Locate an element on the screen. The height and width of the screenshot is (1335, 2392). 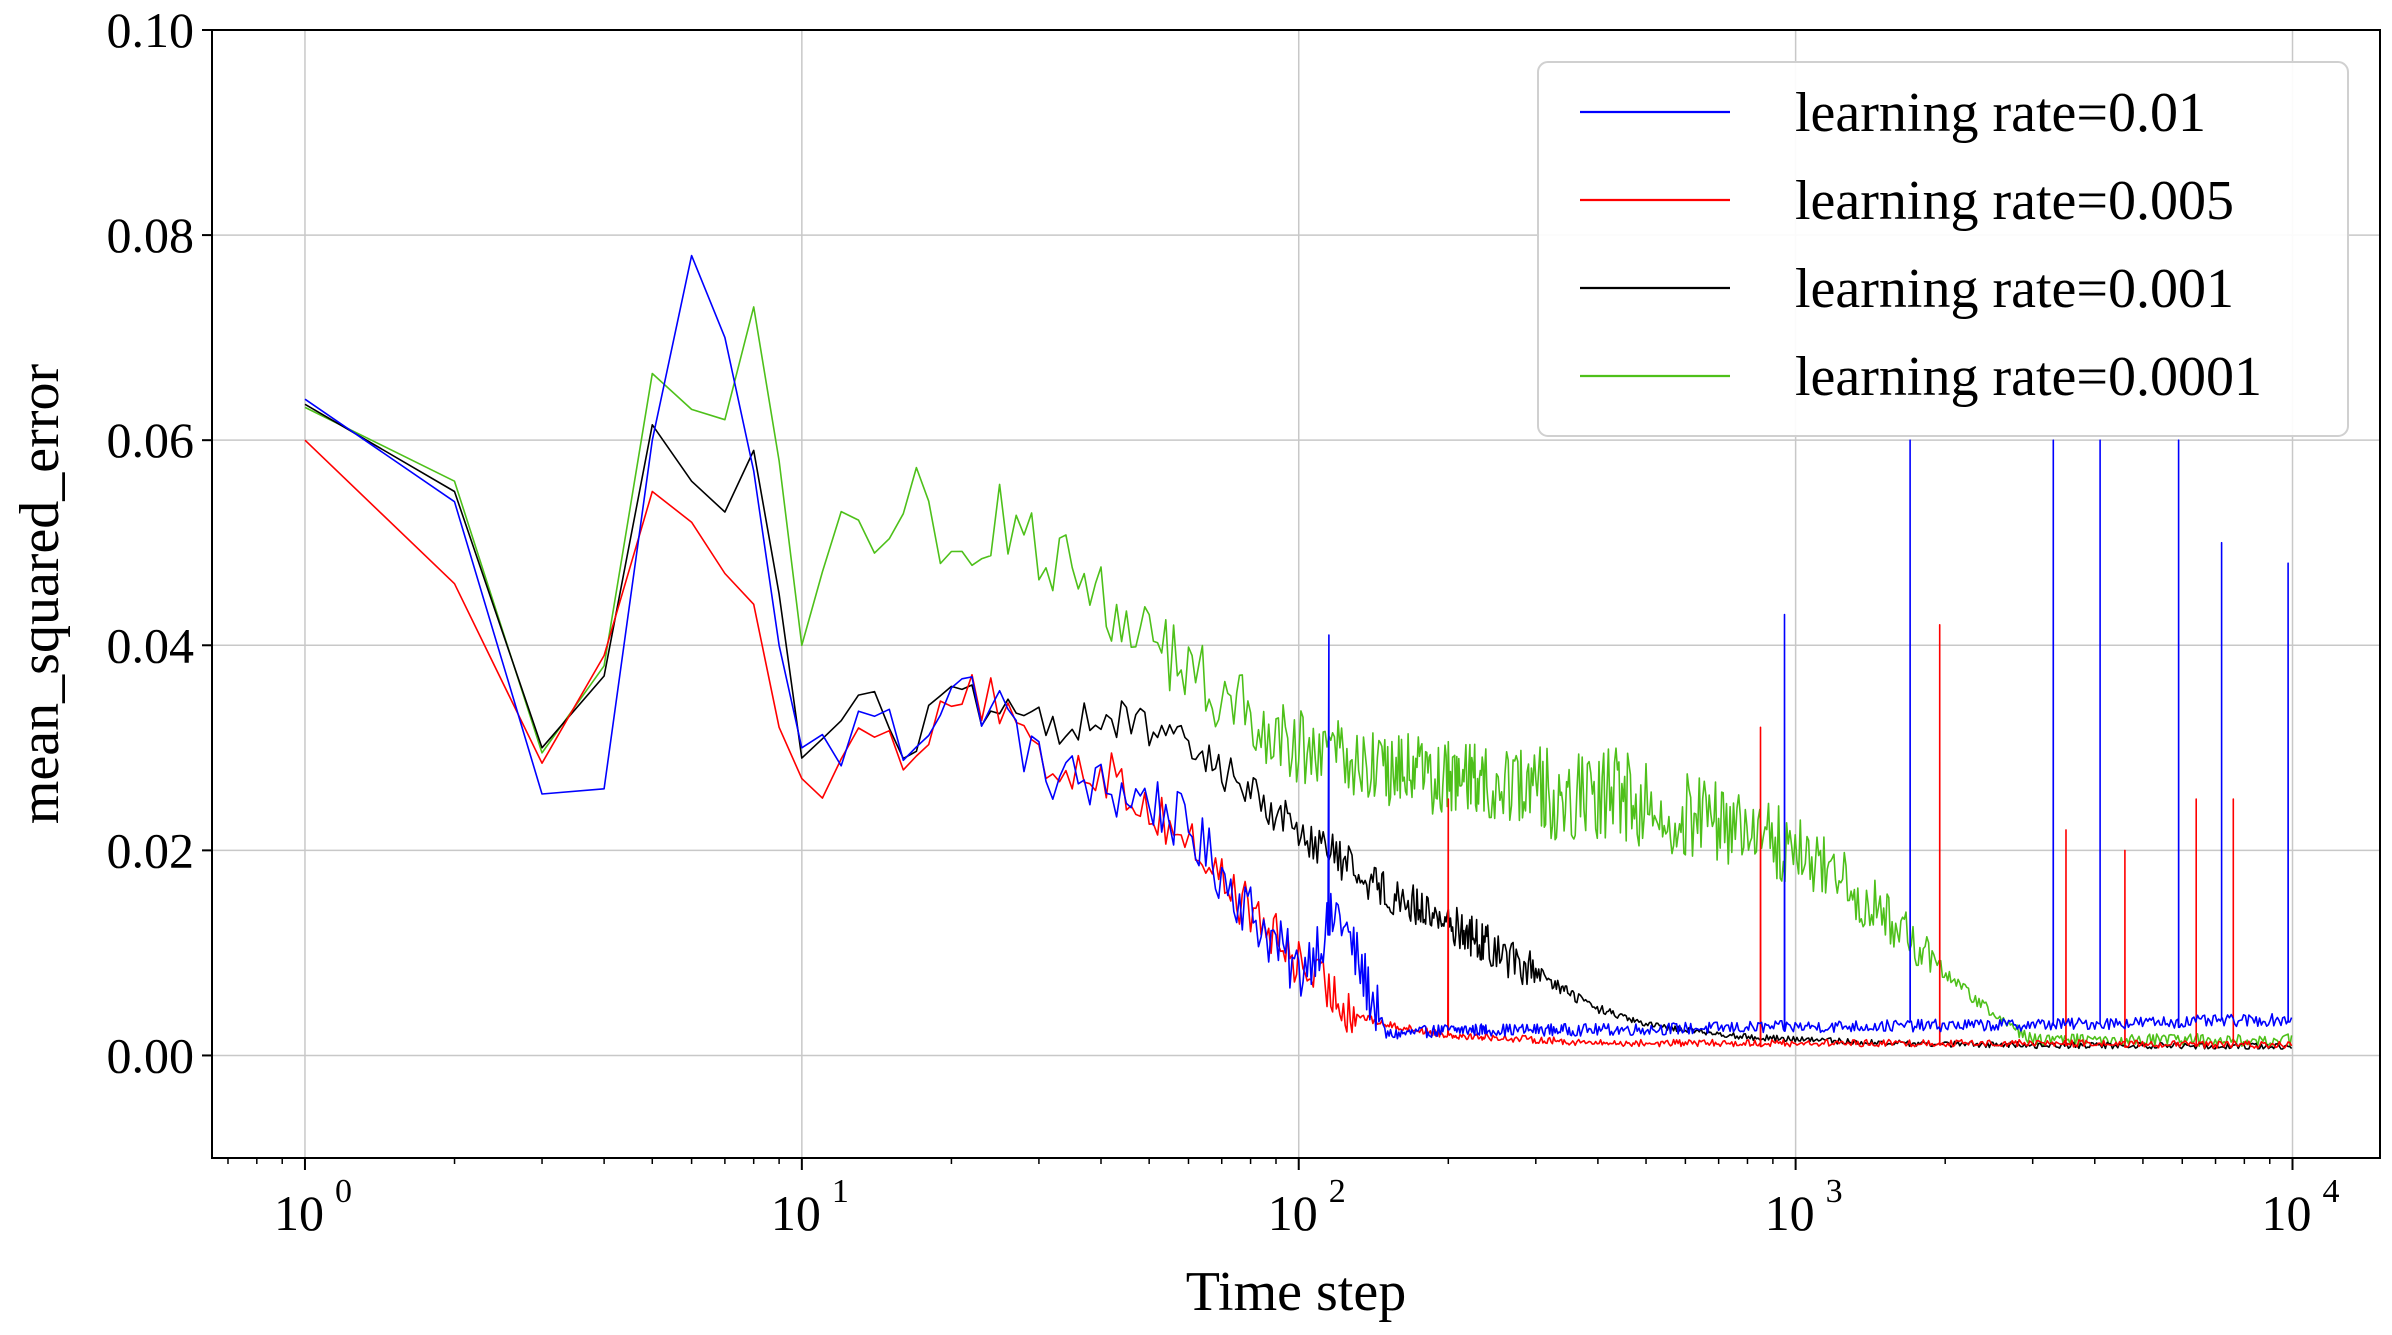
x-tick-exponent: 3 is located at coordinates (1834, 1191).